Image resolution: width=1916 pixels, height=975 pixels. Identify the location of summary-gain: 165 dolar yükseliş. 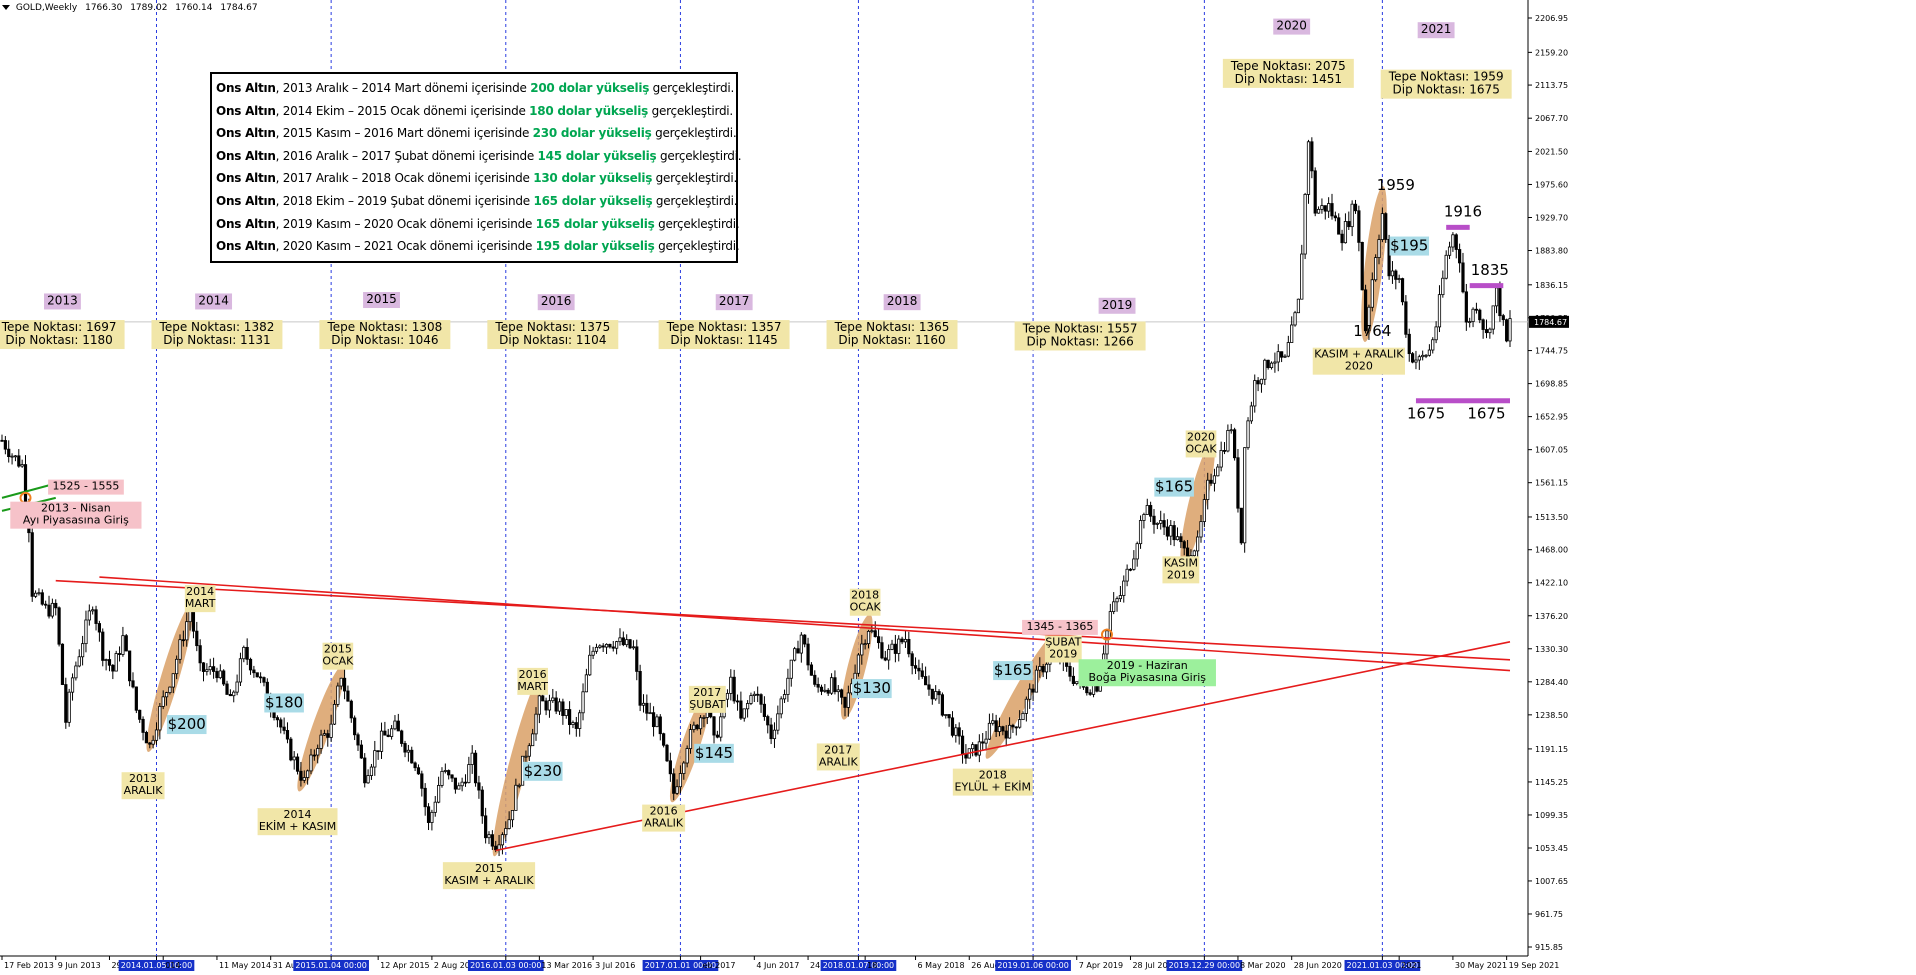
(593, 200).